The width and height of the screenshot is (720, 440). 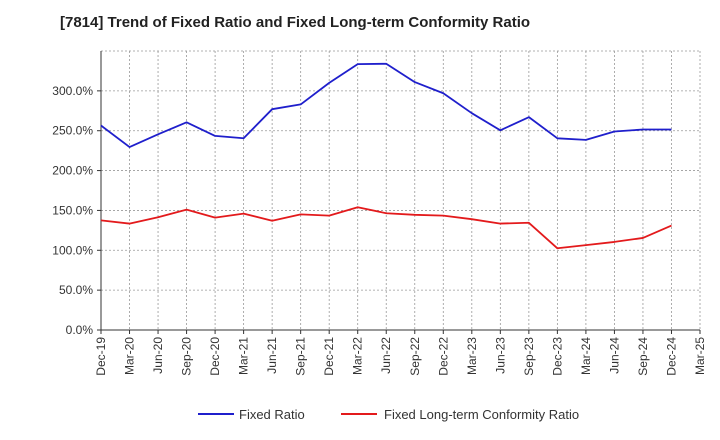 I want to click on series-line-fixed-long-term-conformity-ratio, so click(x=386, y=228).